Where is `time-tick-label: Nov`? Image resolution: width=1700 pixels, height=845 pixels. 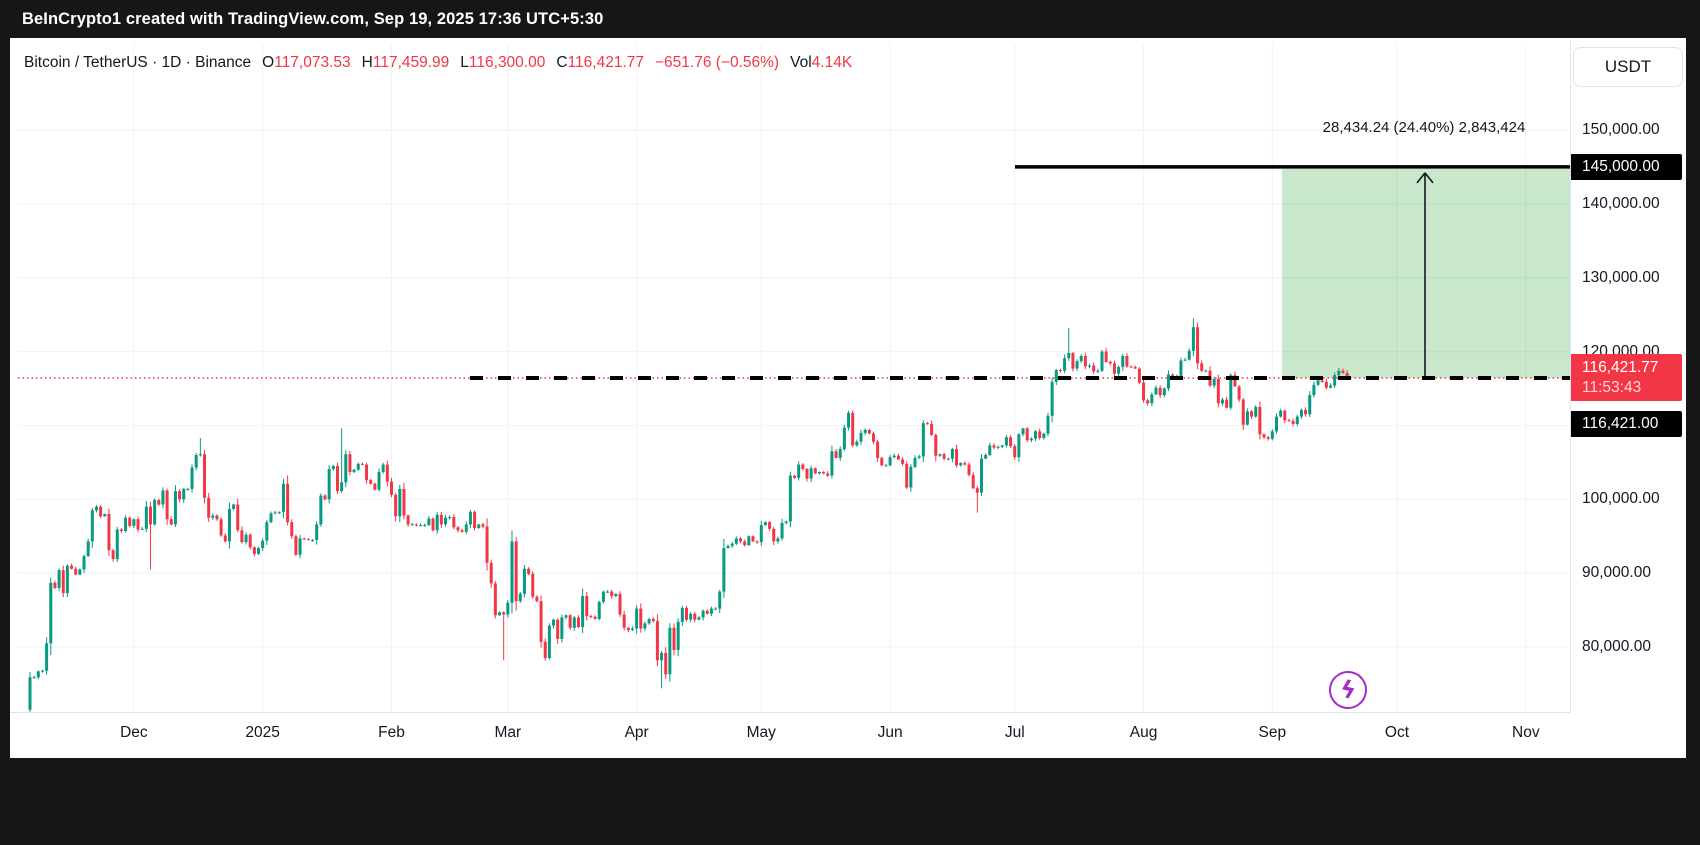
time-tick-label: Nov is located at coordinates (1526, 732).